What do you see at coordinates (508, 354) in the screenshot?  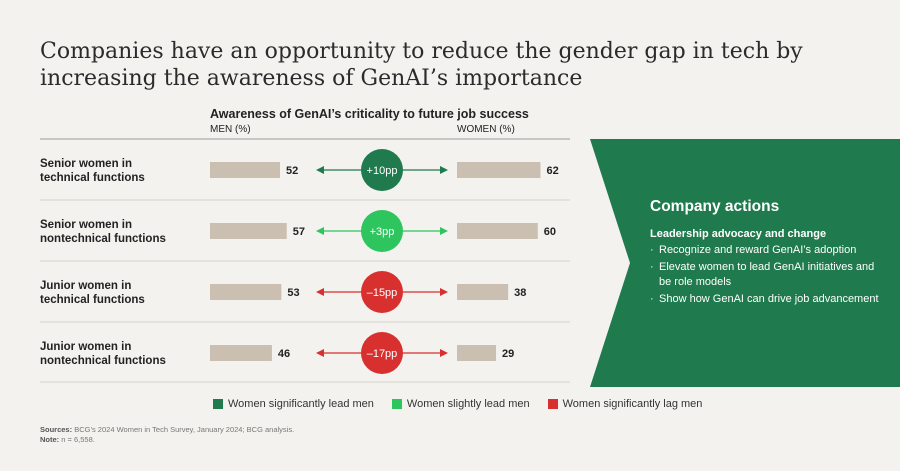 I see `women-value-label: 29` at bounding box center [508, 354].